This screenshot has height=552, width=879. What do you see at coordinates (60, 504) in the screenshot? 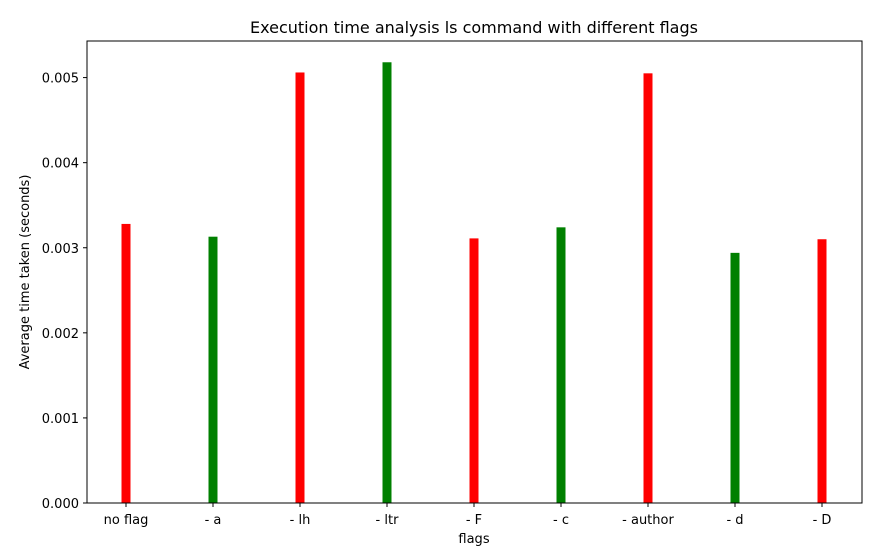
I see `y-tick-label: 0.000` at bounding box center [60, 504].